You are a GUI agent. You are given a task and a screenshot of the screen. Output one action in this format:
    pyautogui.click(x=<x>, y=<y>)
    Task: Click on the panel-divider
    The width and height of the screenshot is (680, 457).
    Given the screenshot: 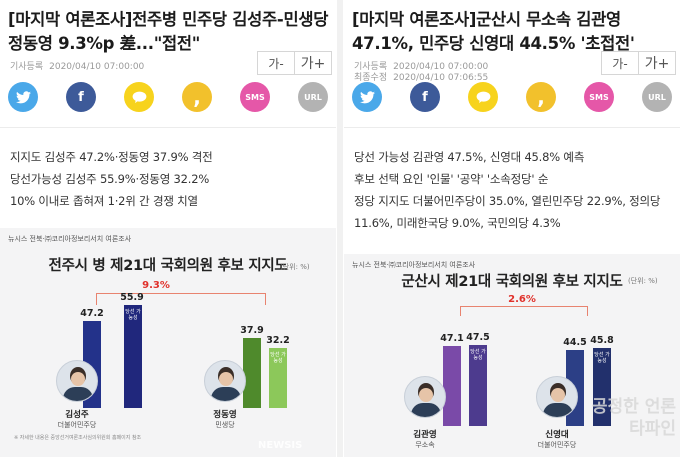 What is the action you would take?
    pyautogui.click(x=340, y=228)
    